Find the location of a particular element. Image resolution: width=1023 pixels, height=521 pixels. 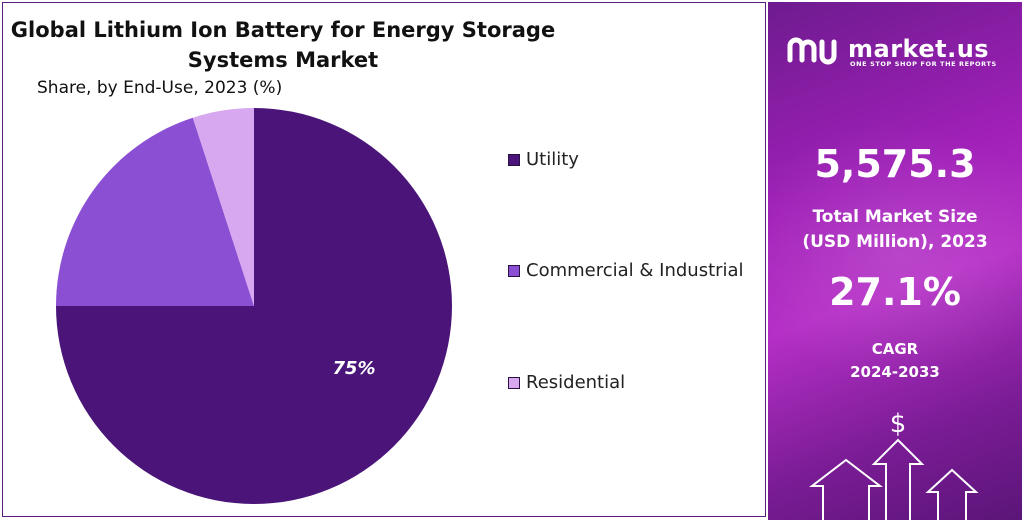

legend-item: Utility is located at coordinates (543, 159).